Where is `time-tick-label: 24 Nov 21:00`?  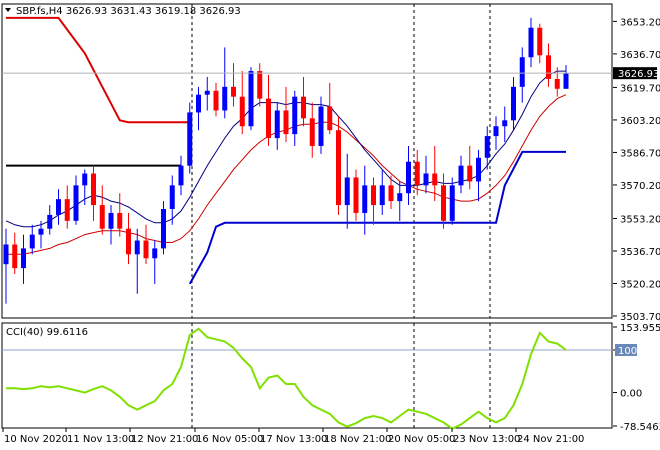
time-tick-label: 24 Nov 21:00 is located at coordinates (550, 439).